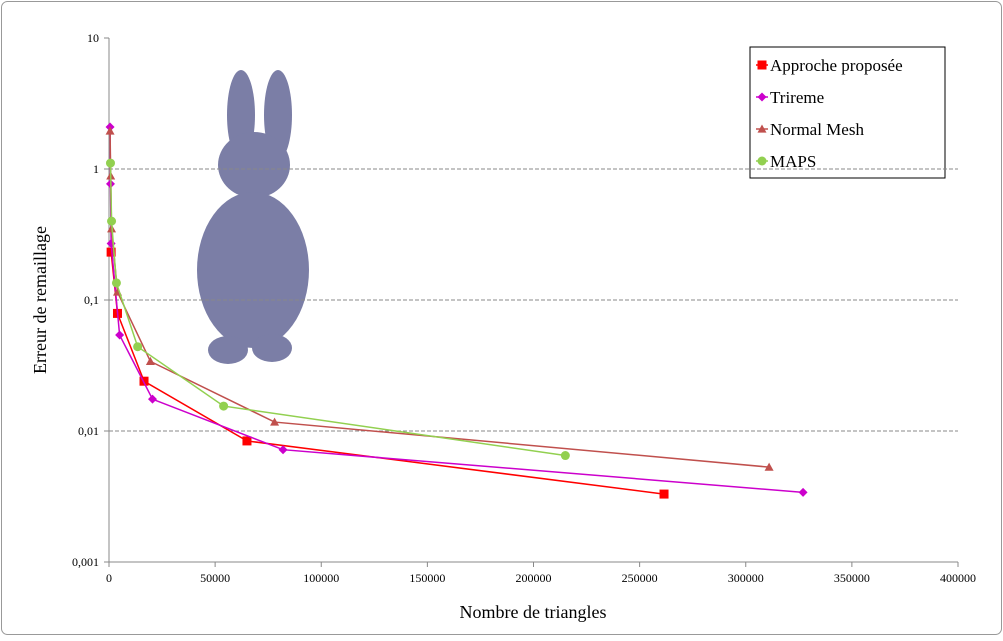  I want to click on legend-label: MAPS, so click(793, 161).